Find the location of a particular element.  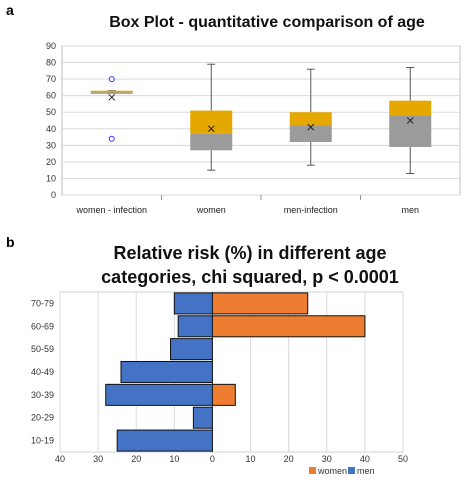

y-category-label-b: 60-69 is located at coordinates (42, 326).